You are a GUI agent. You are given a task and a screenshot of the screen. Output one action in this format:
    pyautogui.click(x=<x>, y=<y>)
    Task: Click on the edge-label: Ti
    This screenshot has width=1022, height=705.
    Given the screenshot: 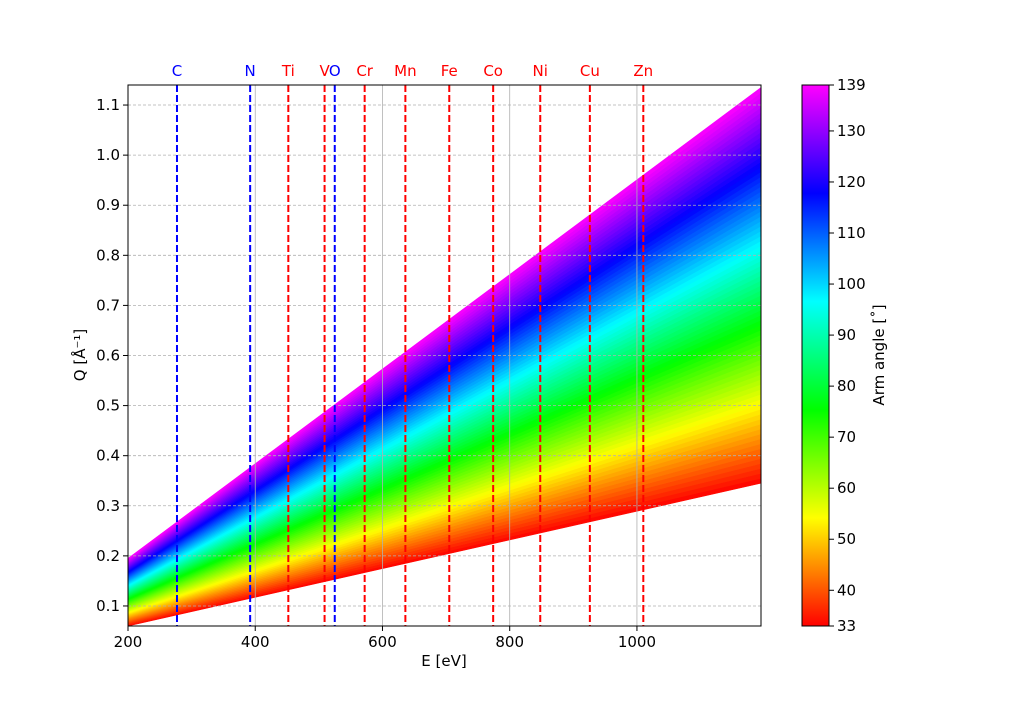 What is the action you would take?
    pyautogui.click(x=288, y=71)
    